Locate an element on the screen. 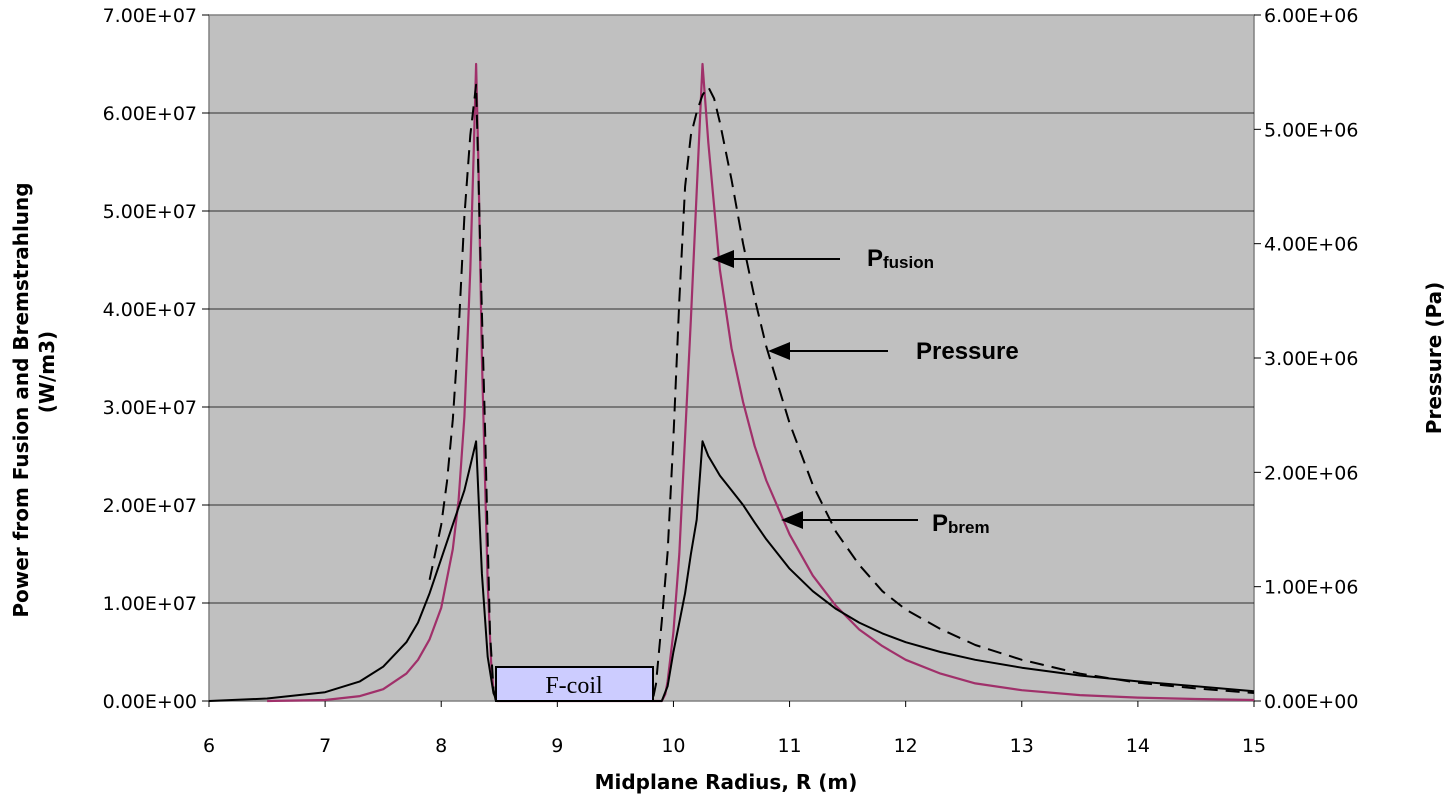  x-tick-label: 8 is located at coordinates (441, 746).